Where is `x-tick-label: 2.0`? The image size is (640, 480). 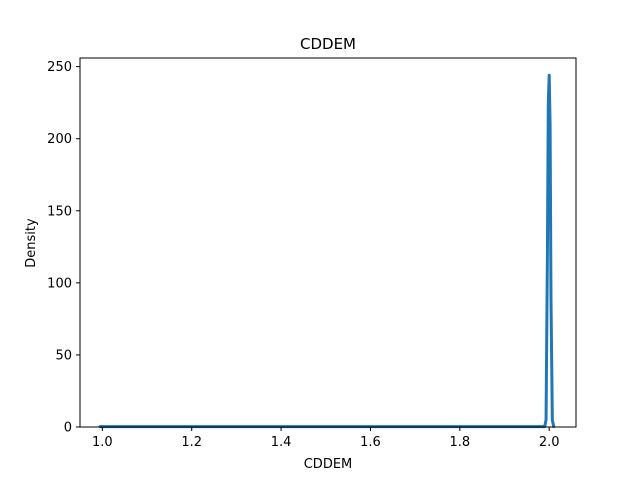 x-tick-label: 2.0 is located at coordinates (549, 442).